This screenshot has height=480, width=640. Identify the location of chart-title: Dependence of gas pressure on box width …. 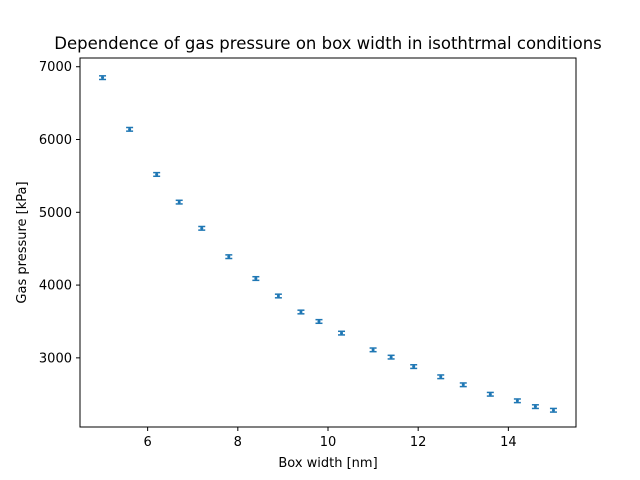
(328, 43).